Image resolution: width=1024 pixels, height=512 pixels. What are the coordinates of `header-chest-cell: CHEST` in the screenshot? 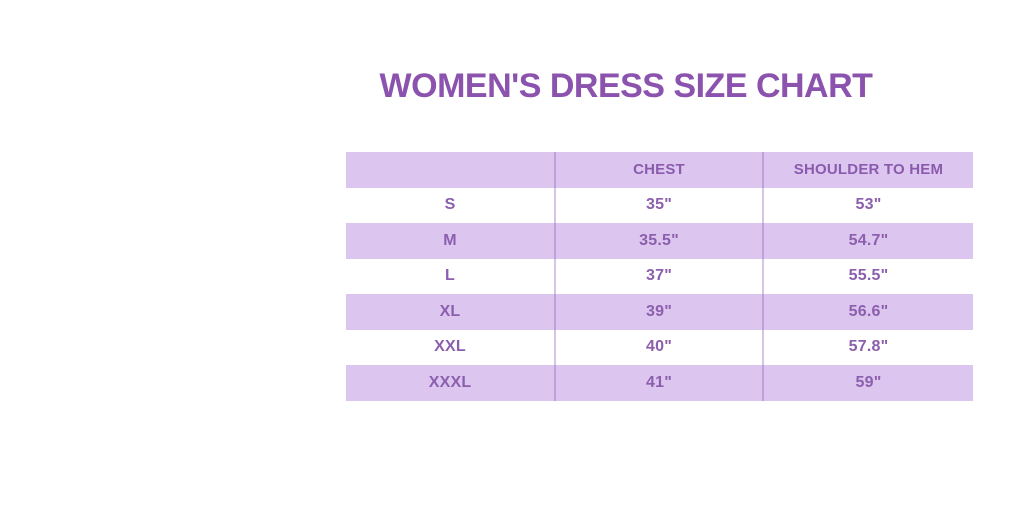 It's located at (658, 170).